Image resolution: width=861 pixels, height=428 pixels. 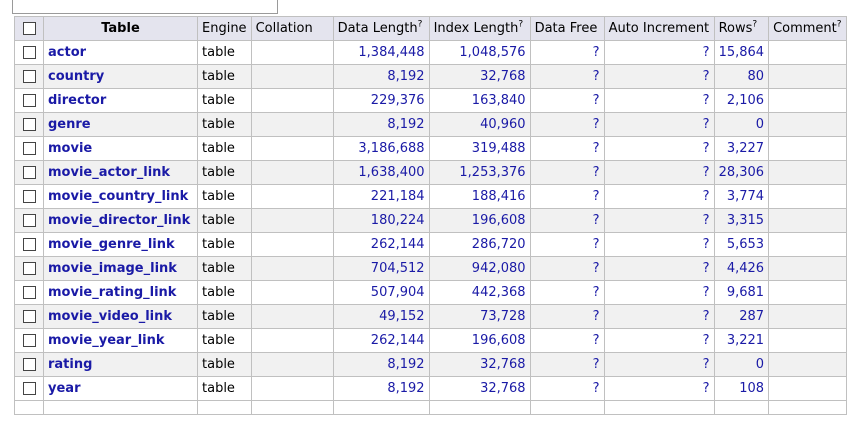 I want to click on rows-cell: 4,426, so click(x=741, y=268).